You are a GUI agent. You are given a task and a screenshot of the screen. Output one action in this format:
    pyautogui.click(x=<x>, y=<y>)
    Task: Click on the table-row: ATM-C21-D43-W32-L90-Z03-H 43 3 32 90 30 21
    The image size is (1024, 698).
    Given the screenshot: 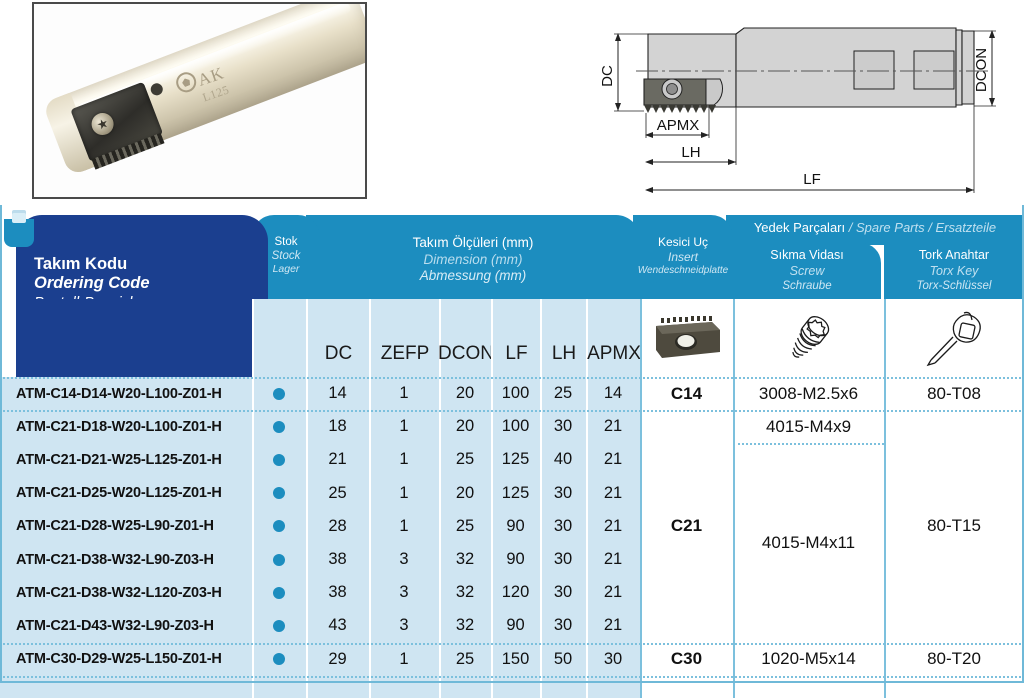 What is the action you would take?
    pyautogui.click(x=512, y=626)
    